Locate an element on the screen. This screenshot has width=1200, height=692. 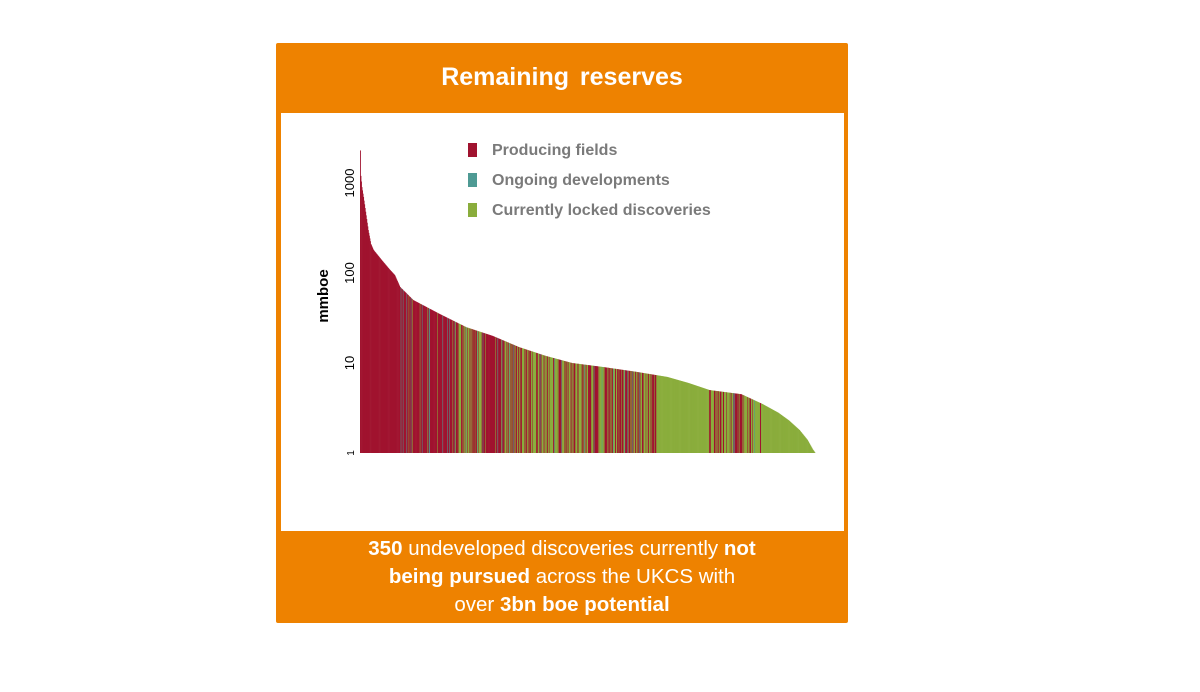
summary-count: 350 is located at coordinates (385, 548).